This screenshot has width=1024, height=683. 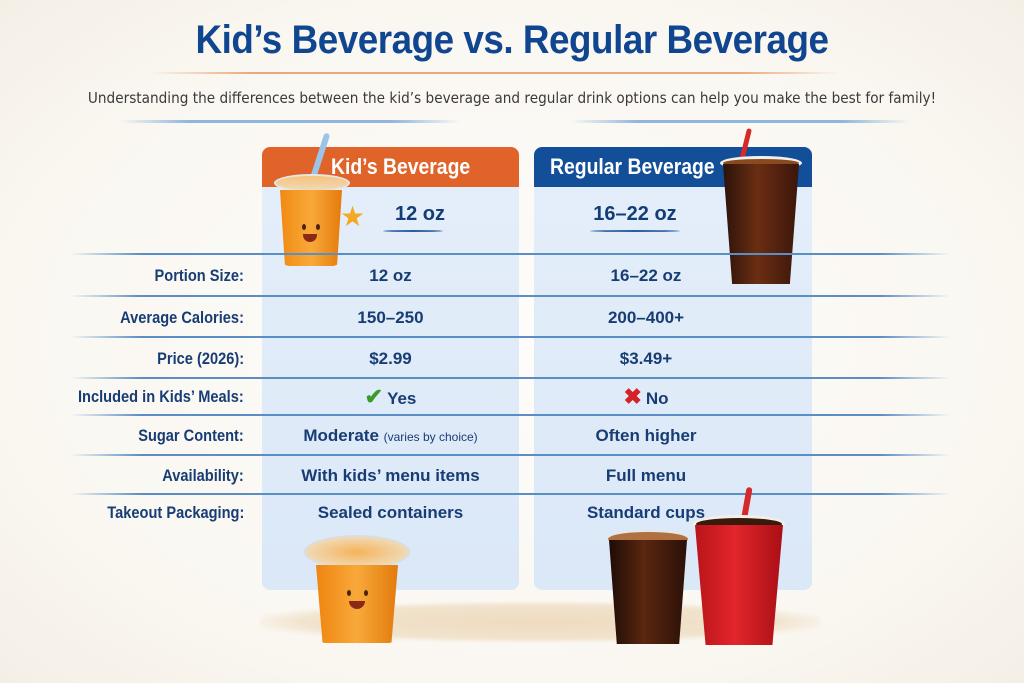 I want to click on red-cup-illustration, so click(x=739, y=566).